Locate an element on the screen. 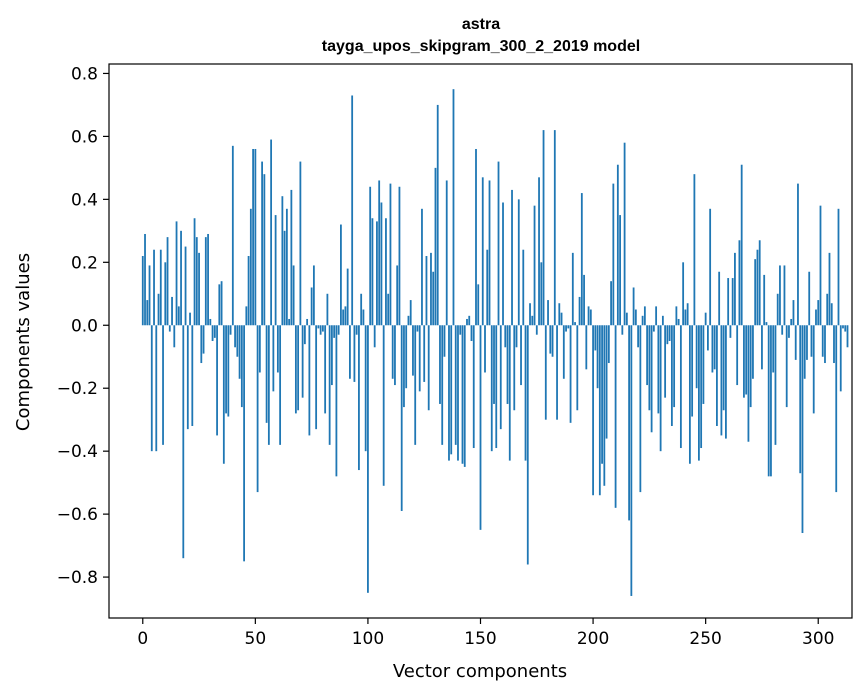 This screenshot has width=867, height=696. x-axis-label: Vector components is located at coordinates (480, 671).